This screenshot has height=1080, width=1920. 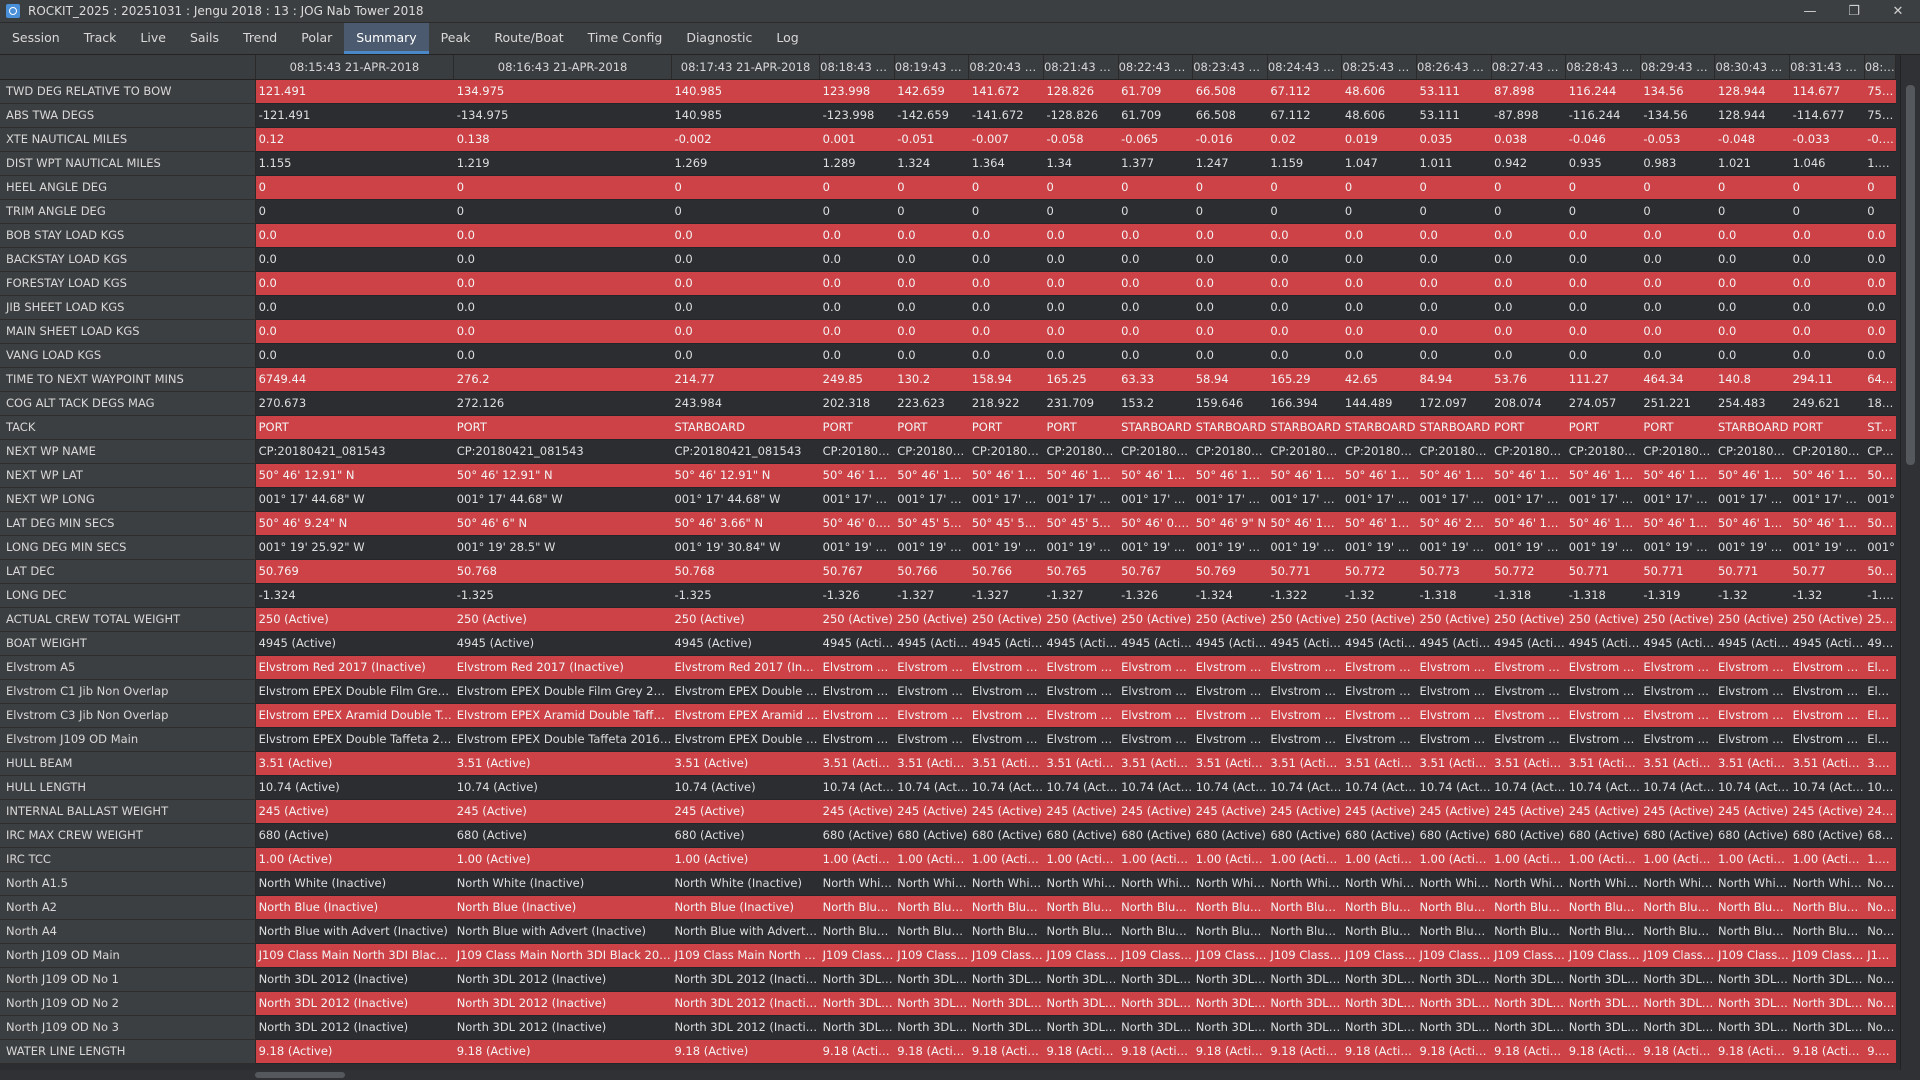 I want to click on table-cell: 114.677, so click(x=1827, y=91).